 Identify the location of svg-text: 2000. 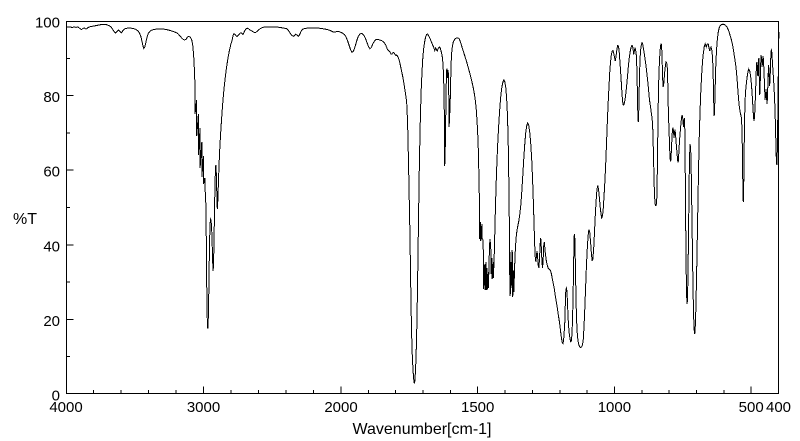
(340, 407).